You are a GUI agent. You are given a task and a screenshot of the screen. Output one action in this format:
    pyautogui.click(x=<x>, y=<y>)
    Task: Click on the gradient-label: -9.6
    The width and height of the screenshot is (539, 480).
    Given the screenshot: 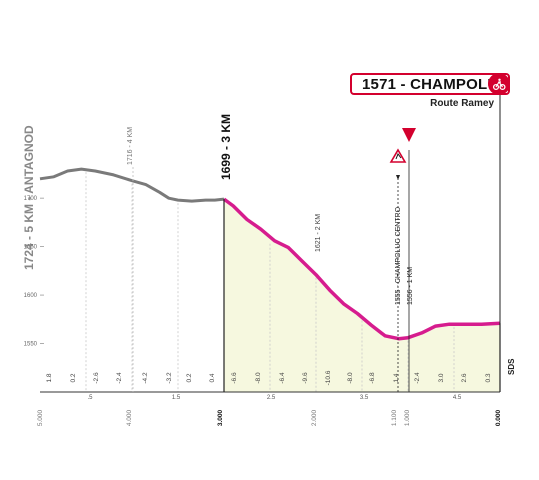 What is the action you would take?
    pyautogui.click(x=305, y=378)
    